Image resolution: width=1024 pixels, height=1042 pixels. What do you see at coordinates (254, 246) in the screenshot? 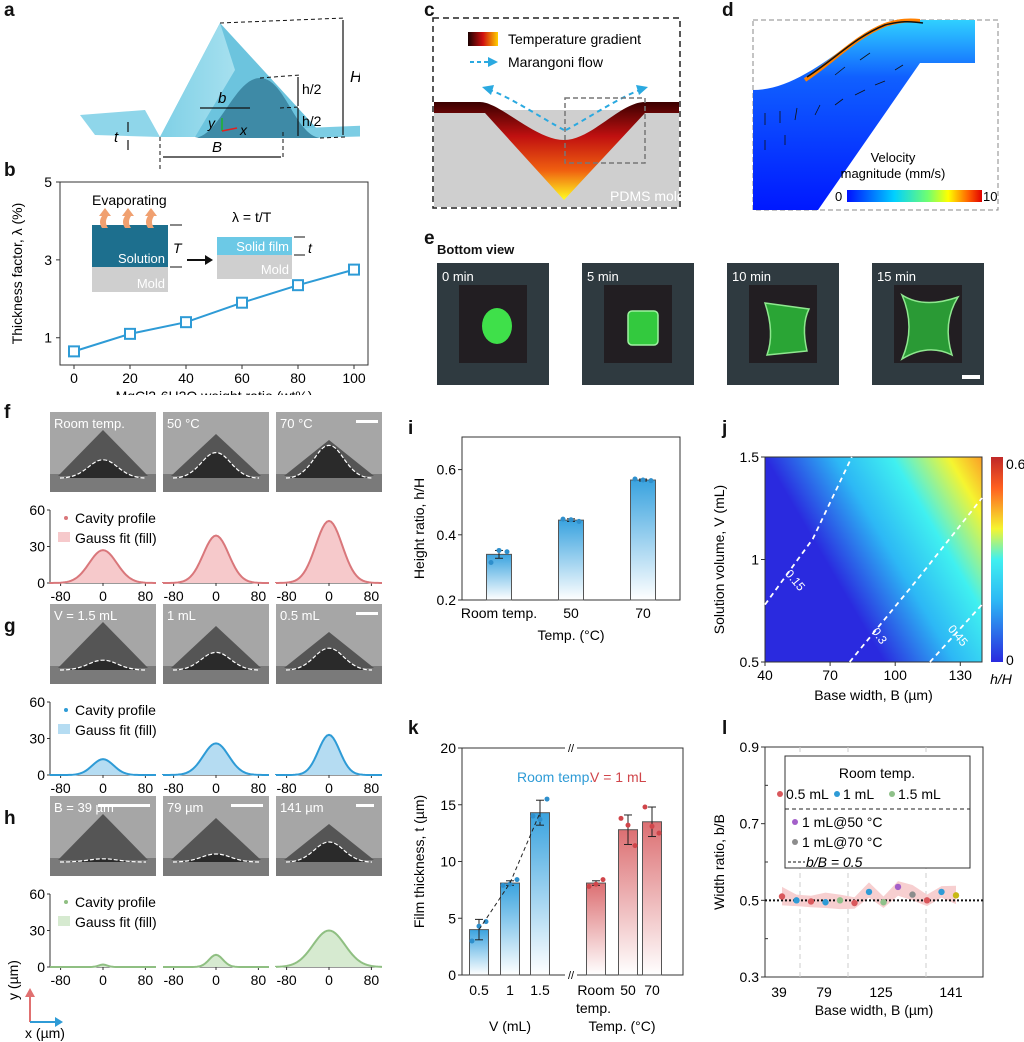
I see `solid-film-layer` at bounding box center [254, 246].